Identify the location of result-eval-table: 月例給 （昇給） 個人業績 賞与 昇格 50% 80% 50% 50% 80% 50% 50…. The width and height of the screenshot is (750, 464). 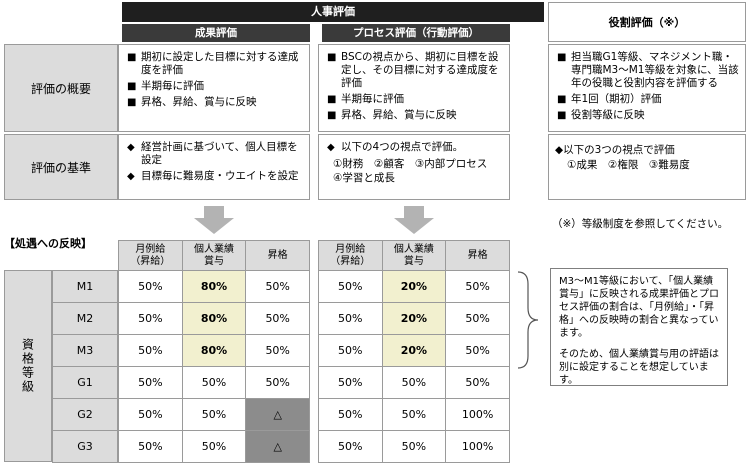
(214, 351).